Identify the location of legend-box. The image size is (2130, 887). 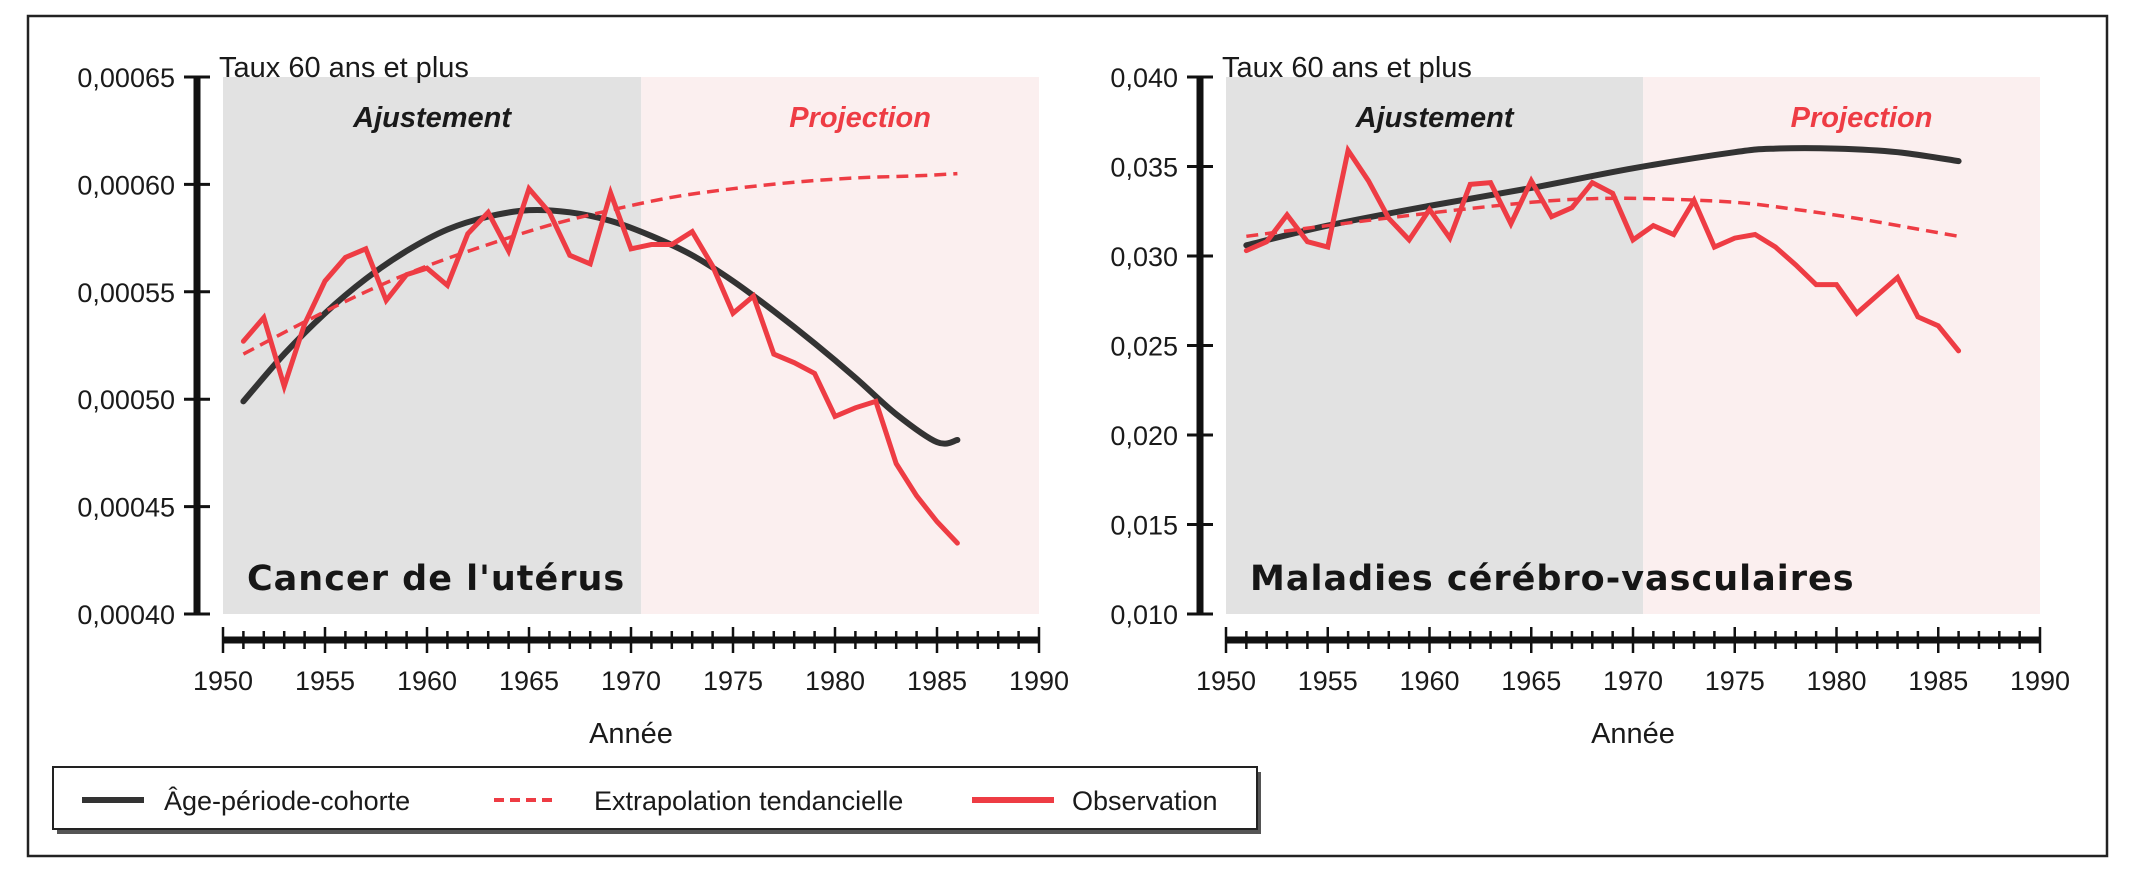
(655, 798).